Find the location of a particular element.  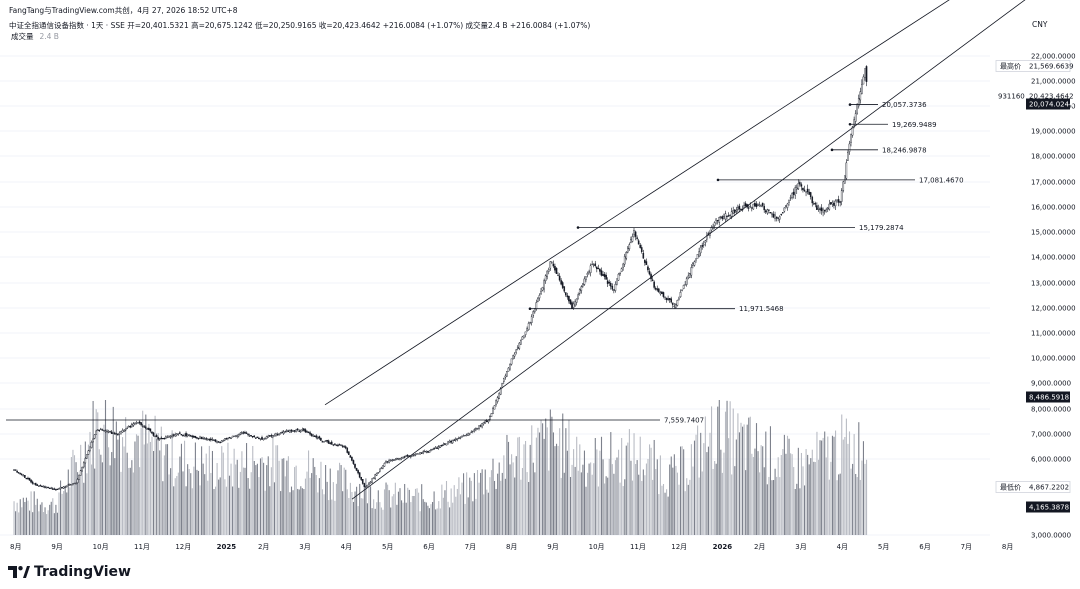

x-tick-label: 11月 is located at coordinates (142, 547).